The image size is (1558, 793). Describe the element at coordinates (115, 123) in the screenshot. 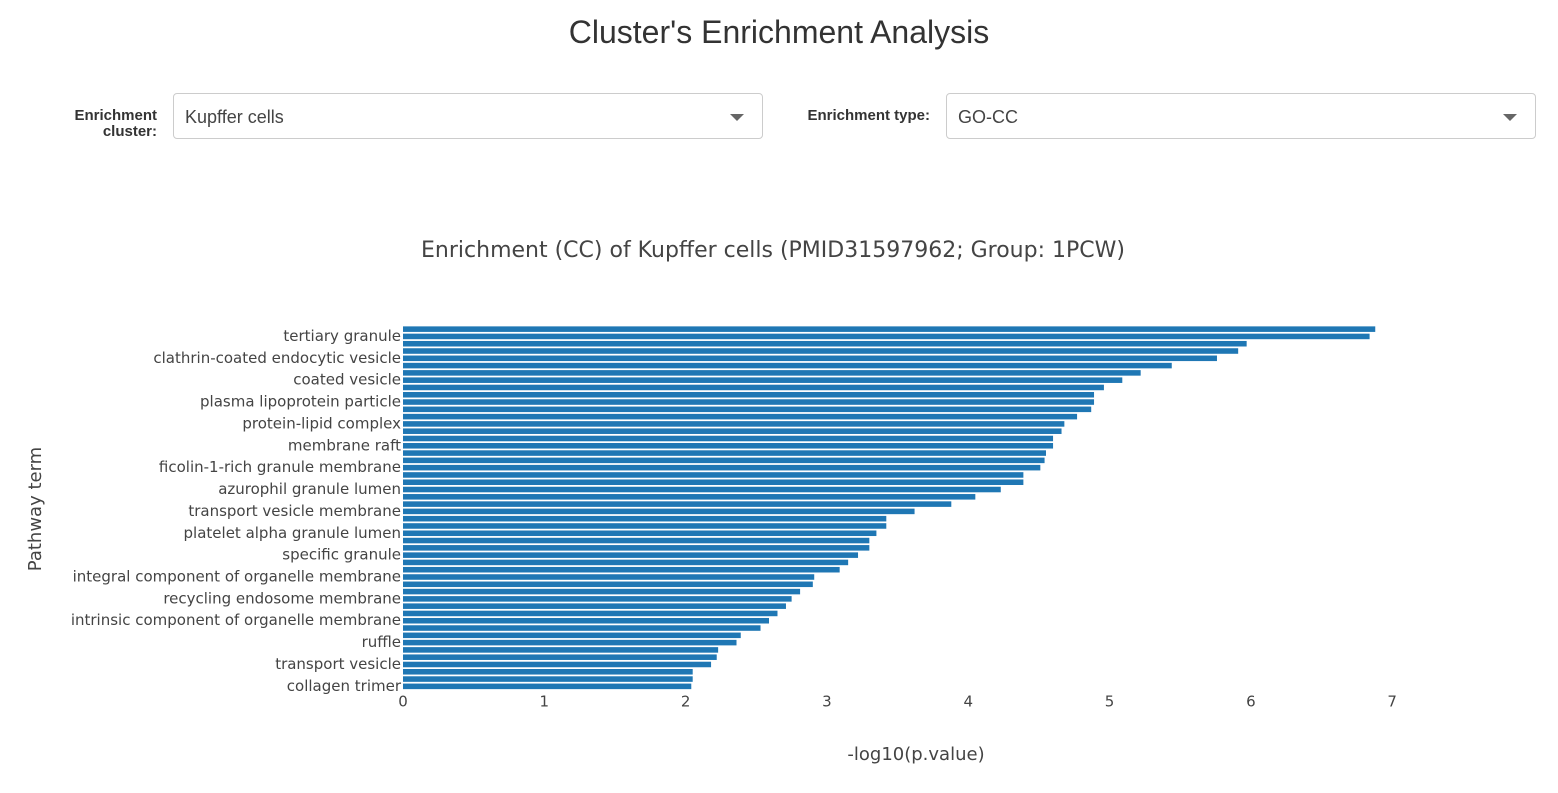

I see `control-label: Enrichment cluster:` at that location.